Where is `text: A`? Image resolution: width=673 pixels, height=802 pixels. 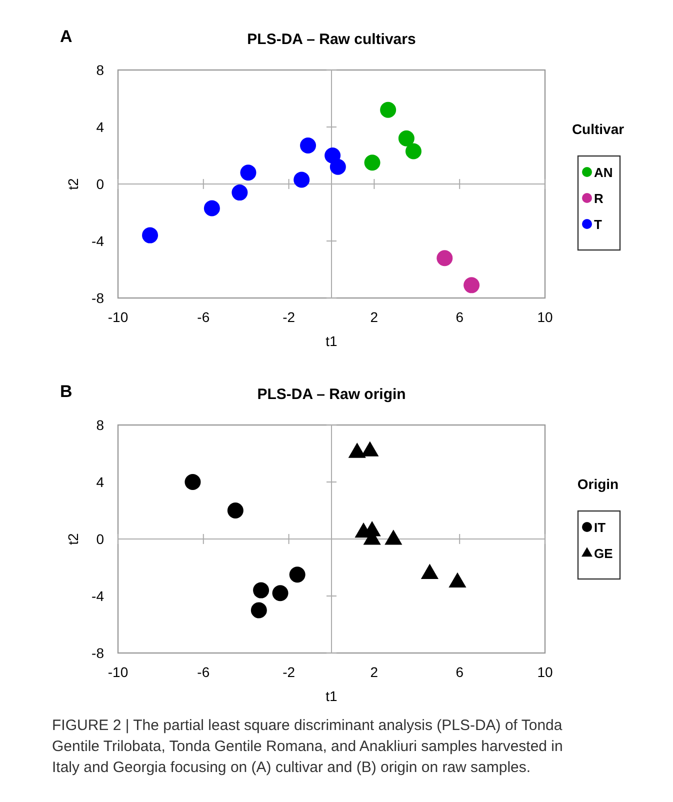 text: A is located at coordinates (66, 36).